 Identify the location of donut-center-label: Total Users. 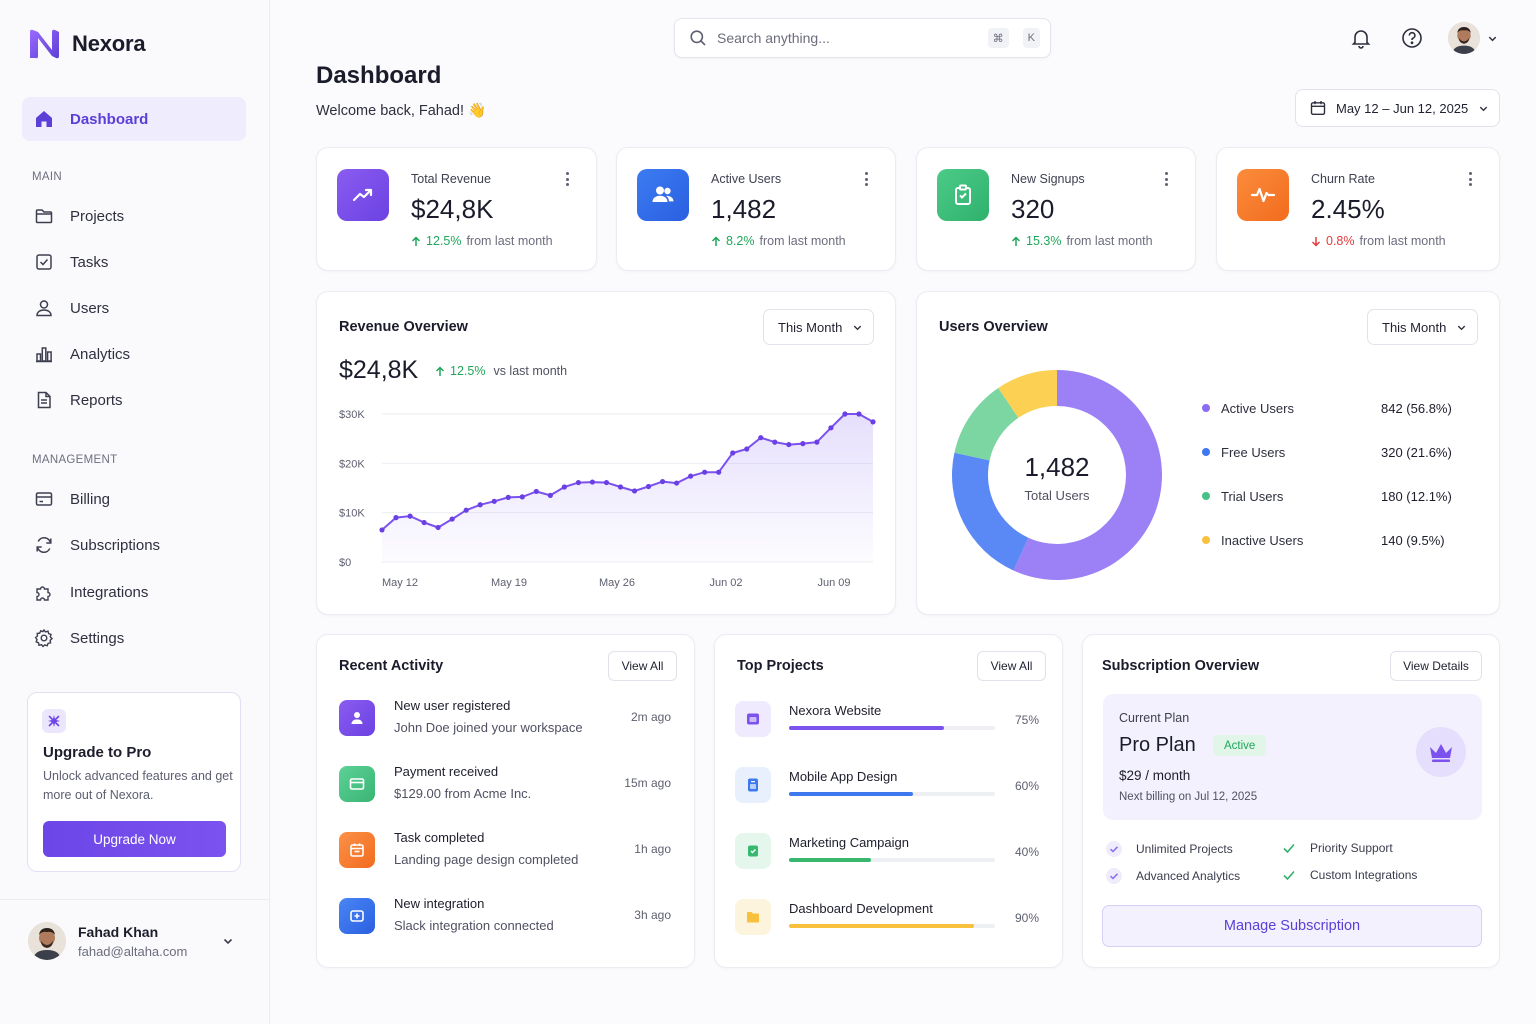
(1057, 495).